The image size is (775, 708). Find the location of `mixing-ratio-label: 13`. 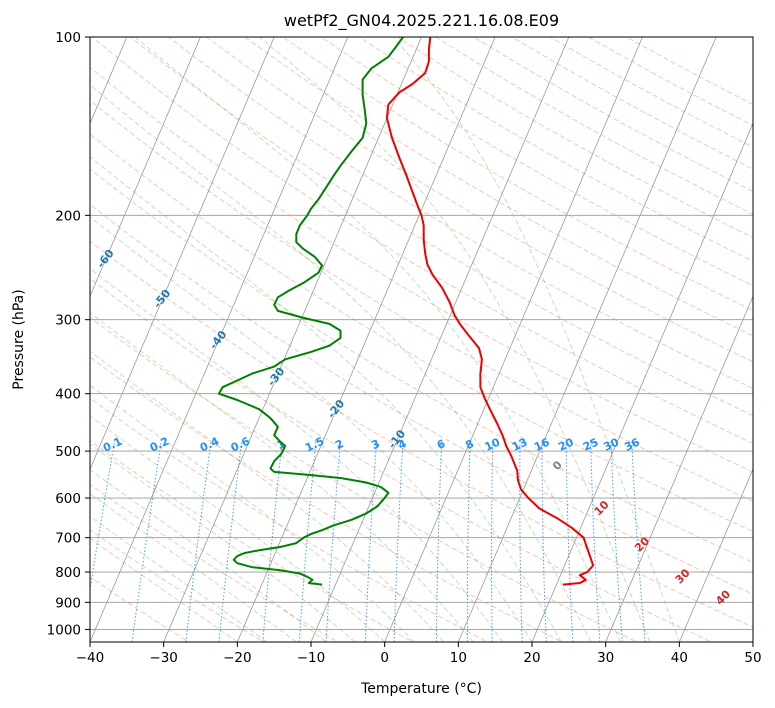

mixing-ratio-label: 13 is located at coordinates (519, 445).